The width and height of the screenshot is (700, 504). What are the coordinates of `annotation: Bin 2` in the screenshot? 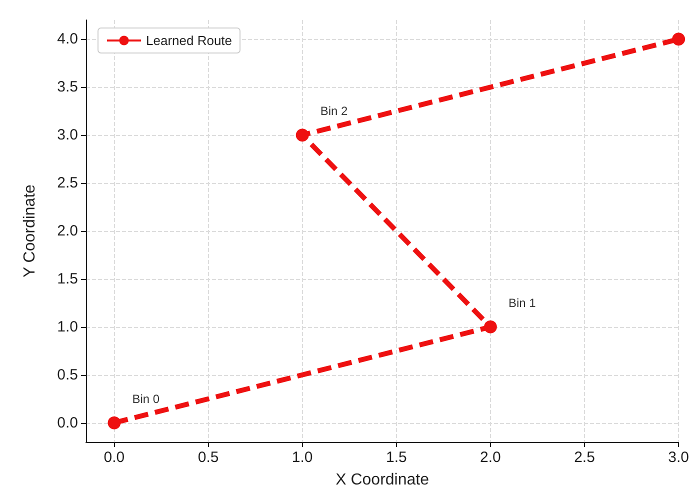 It's located at (334, 111).